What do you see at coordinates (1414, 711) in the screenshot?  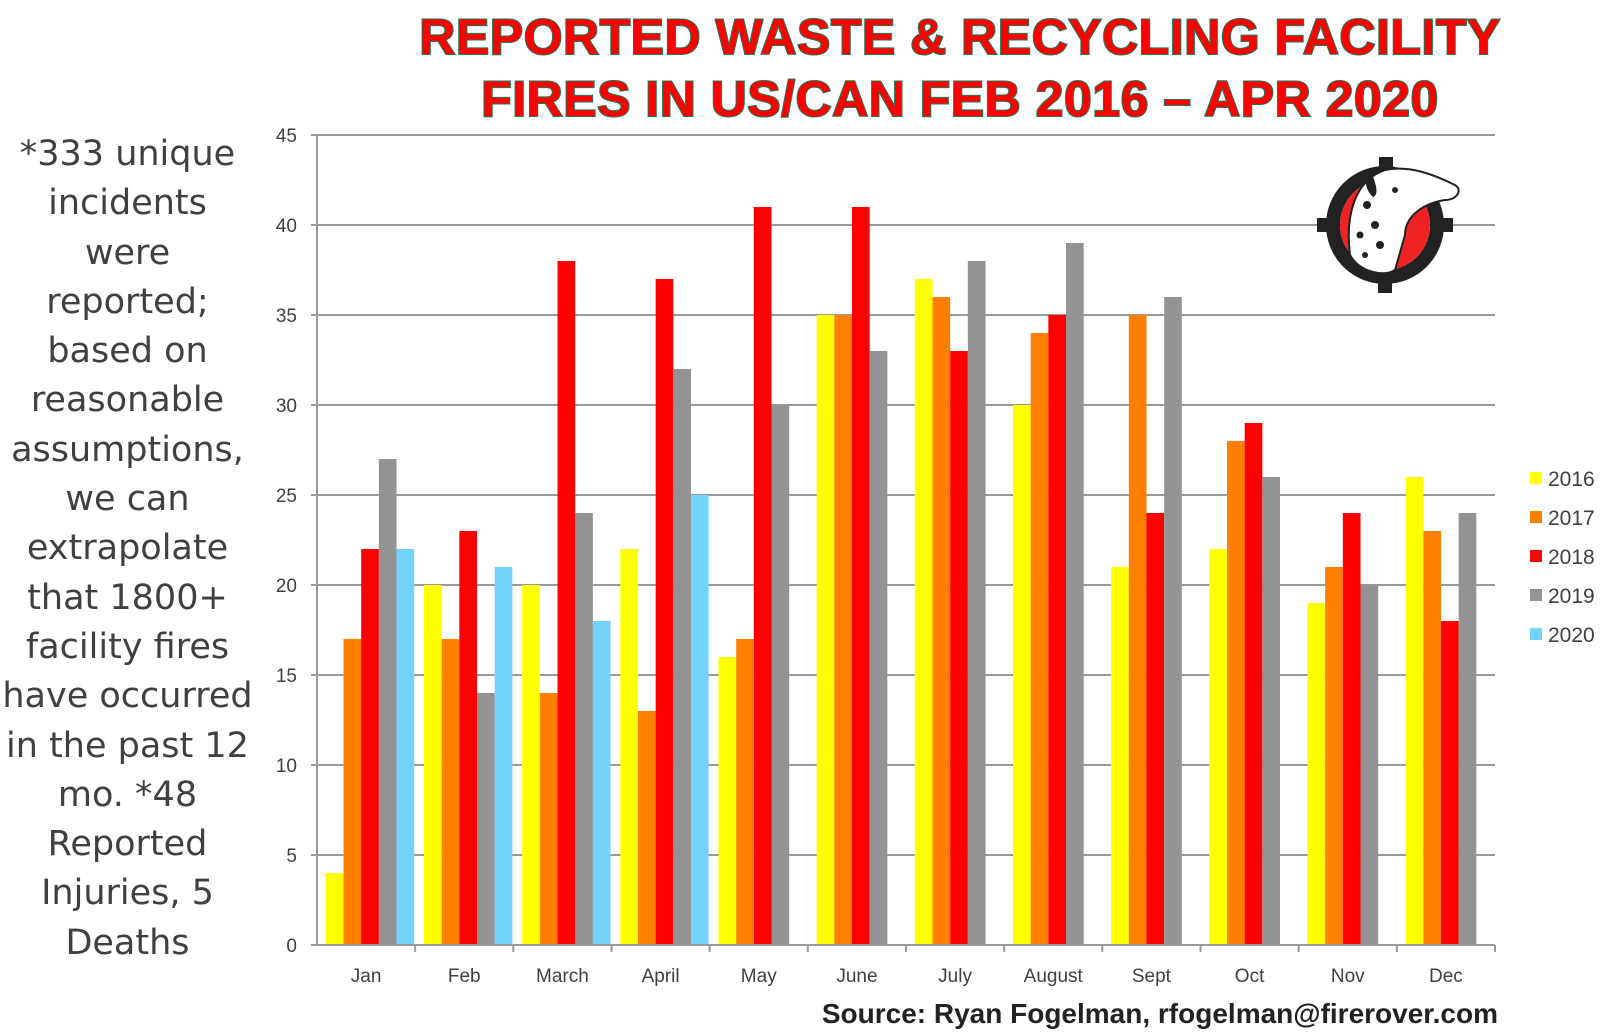 I see `bar-2016-dec` at bounding box center [1414, 711].